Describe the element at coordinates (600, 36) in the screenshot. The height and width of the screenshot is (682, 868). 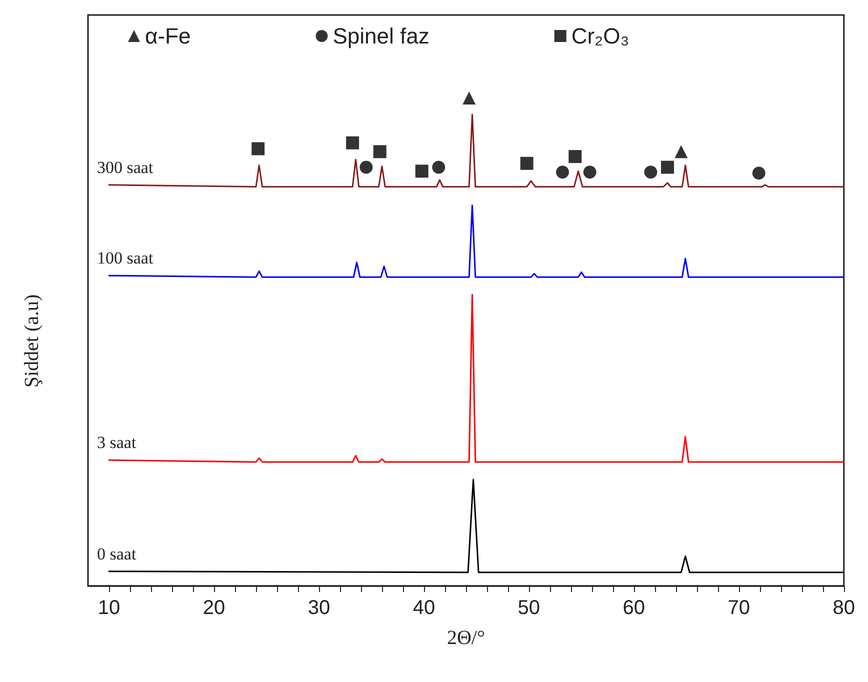
I see `legend-label: Cr₂O₃` at that location.